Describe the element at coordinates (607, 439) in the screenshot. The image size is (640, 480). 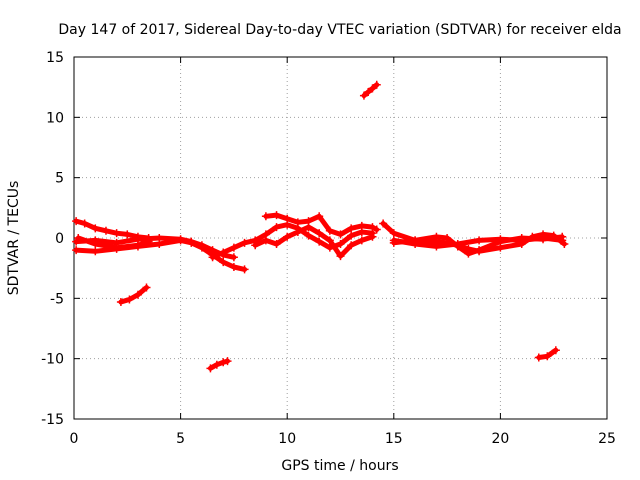
I see `x-tick-label: 25` at that location.